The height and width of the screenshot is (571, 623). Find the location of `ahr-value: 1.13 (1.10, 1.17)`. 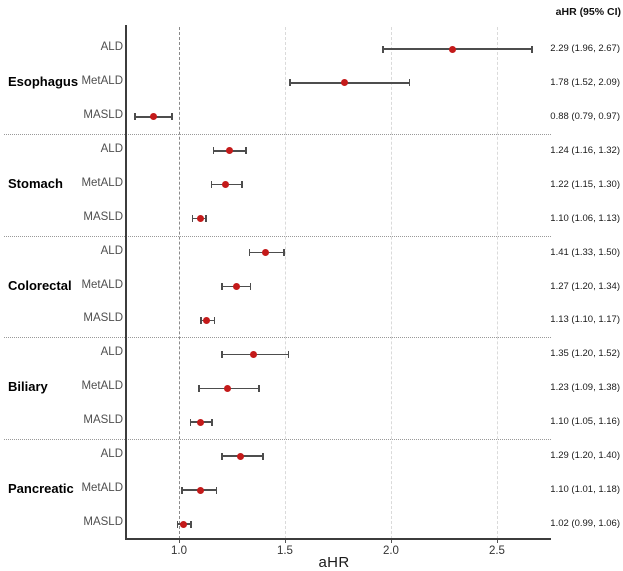

ahr-value: 1.13 (1.10, 1.17) is located at coordinates (585, 320).